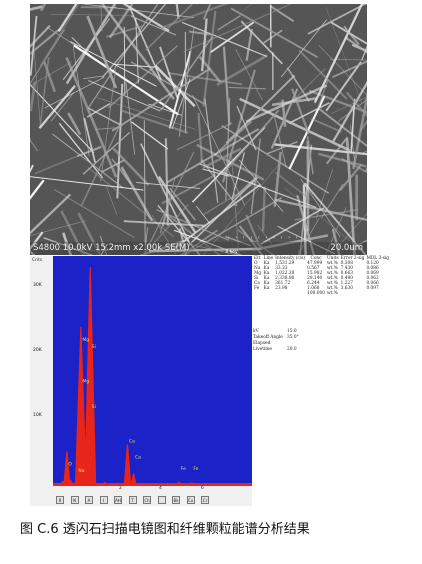 The image size is (422, 564). What do you see at coordinates (37, 260) in the screenshot?
I see `y-axis-title: Cnts` at bounding box center [37, 260].